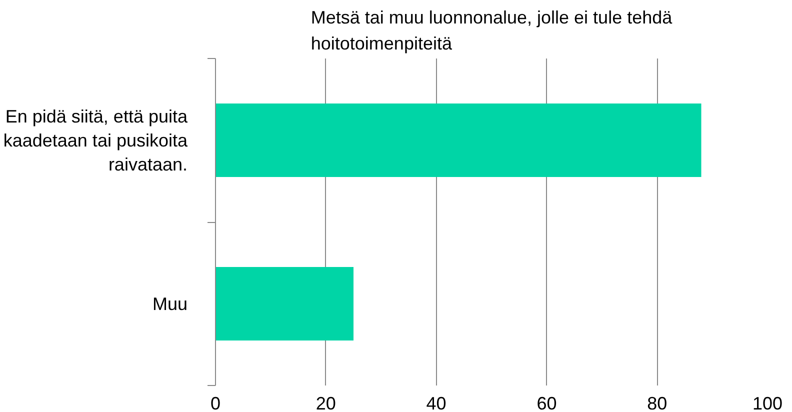 The height and width of the screenshot is (412, 792). What do you see at coordinates (767, 403) in the screenshot?
I see `x-tick-label: 100` at bounding box center [767, 403].